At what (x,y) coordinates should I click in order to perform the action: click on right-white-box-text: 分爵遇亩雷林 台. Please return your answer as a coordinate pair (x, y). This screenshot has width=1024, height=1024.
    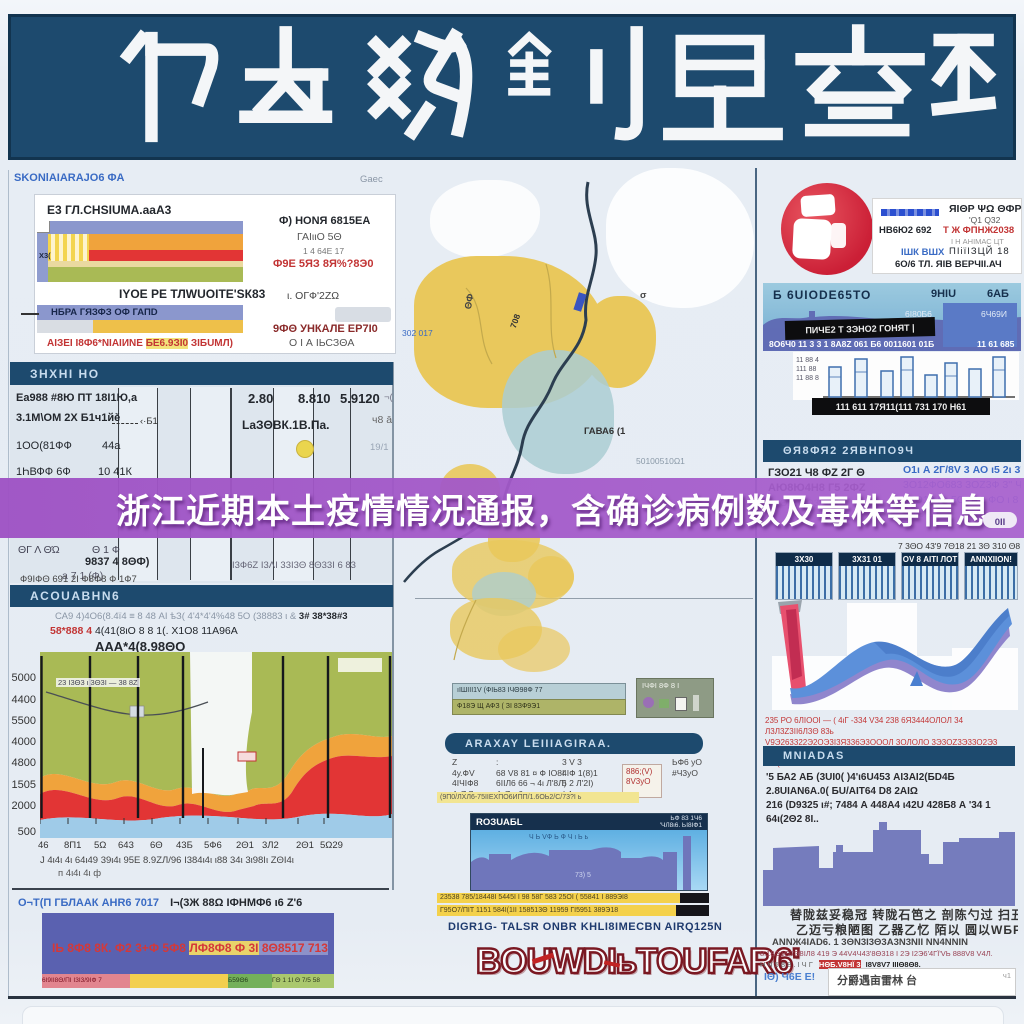
    Looking at the image, I should click on (877, 981).